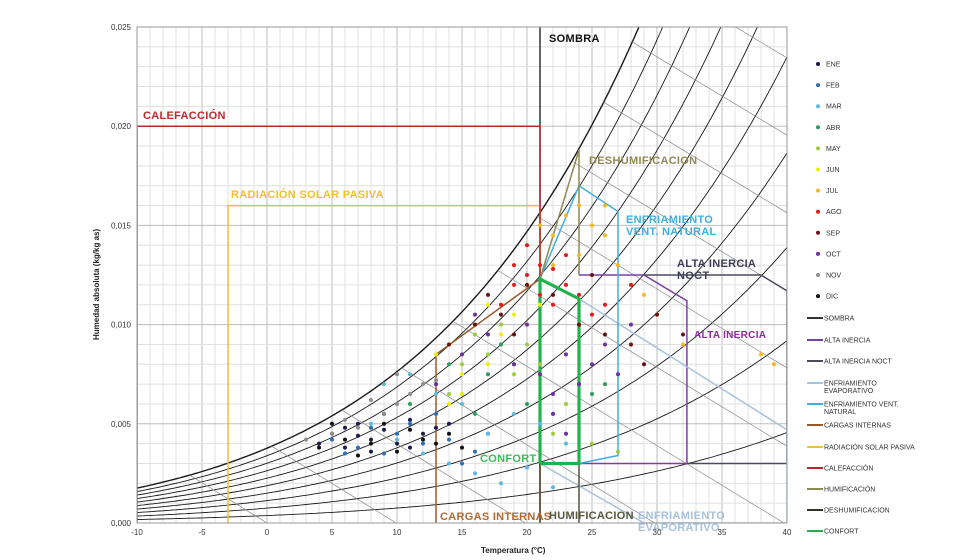  Describe the element at coordinates (657, 532) in the screenshot. I see `x-tick-label: 30` at that location.